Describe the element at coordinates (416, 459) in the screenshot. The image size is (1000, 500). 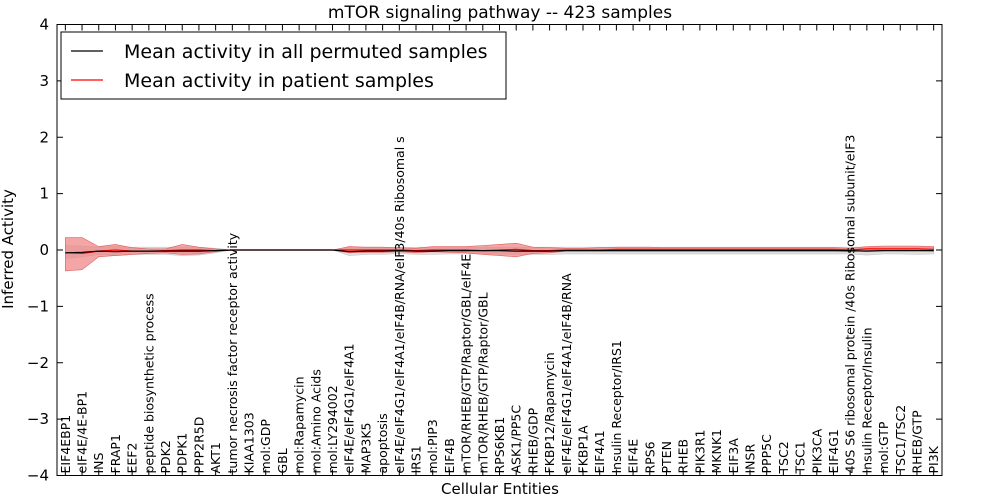
I see `x-tick-label: IRS1` at that location.